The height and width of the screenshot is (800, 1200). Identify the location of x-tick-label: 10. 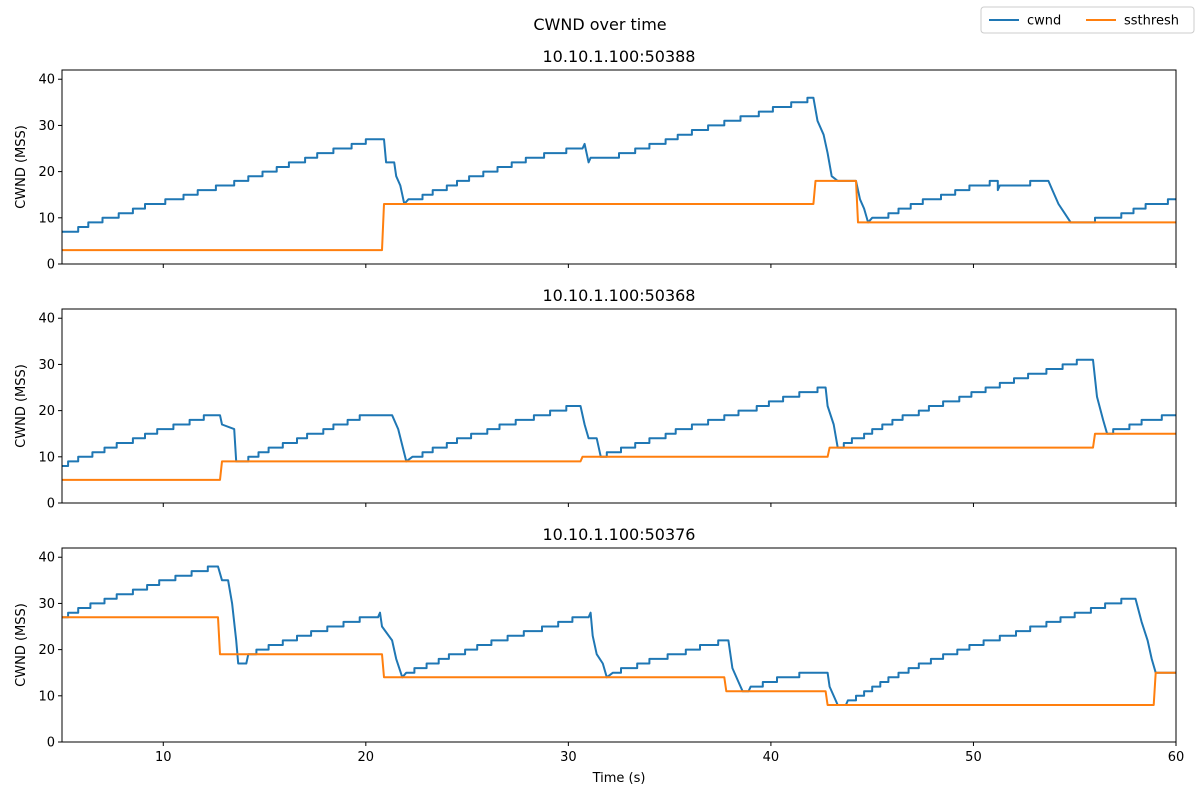
(163, 757).